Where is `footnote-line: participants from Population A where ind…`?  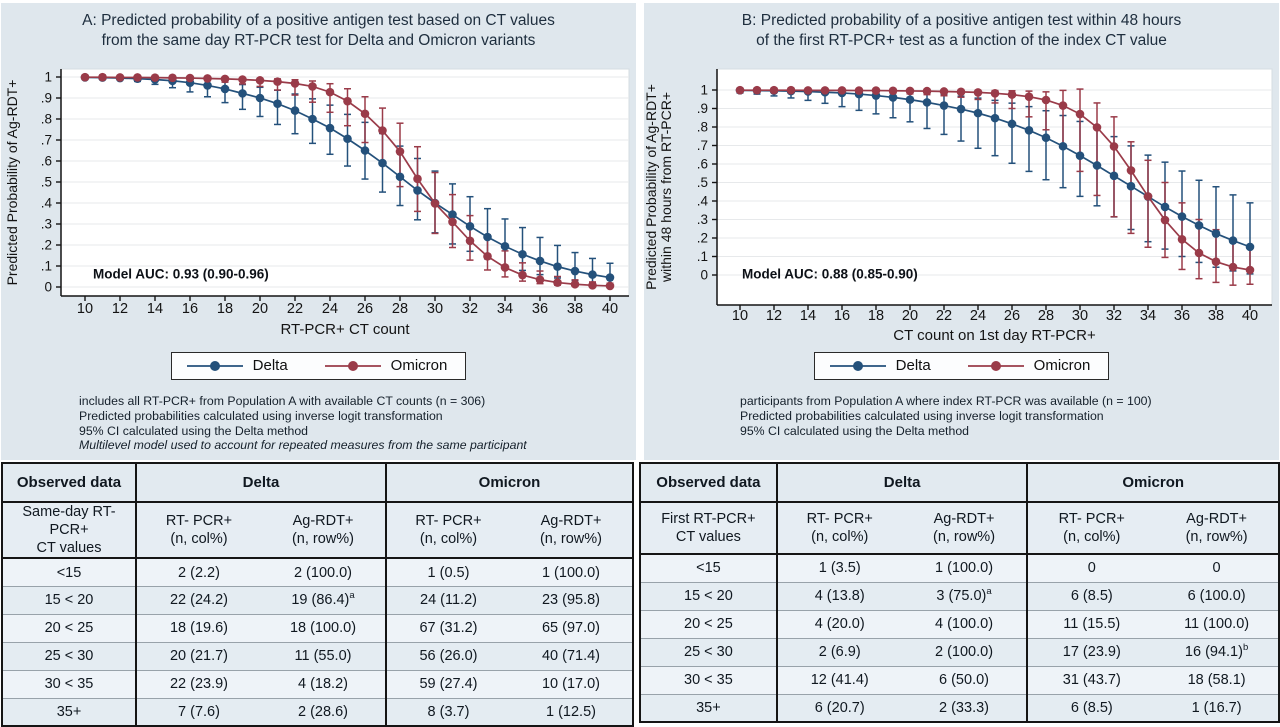 footnote-line: participants from Population A where ind… is located at coordinates (946, 401).